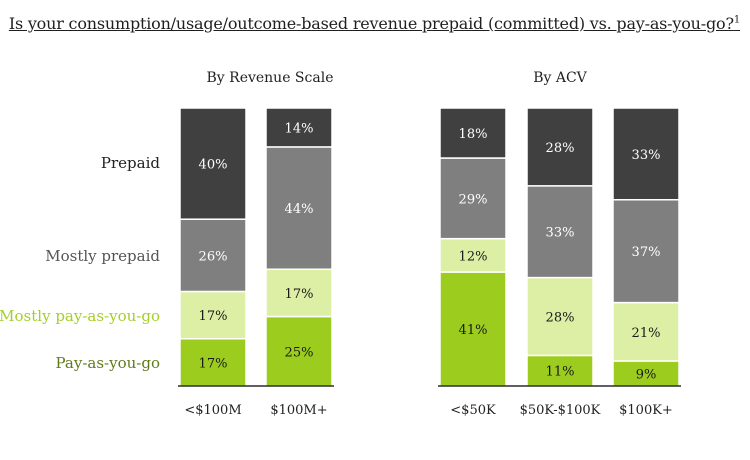  Describe the element at coordinates (108, 363) in the screenshot. I see `legend-payg: Pay-as-you-go` at that location.